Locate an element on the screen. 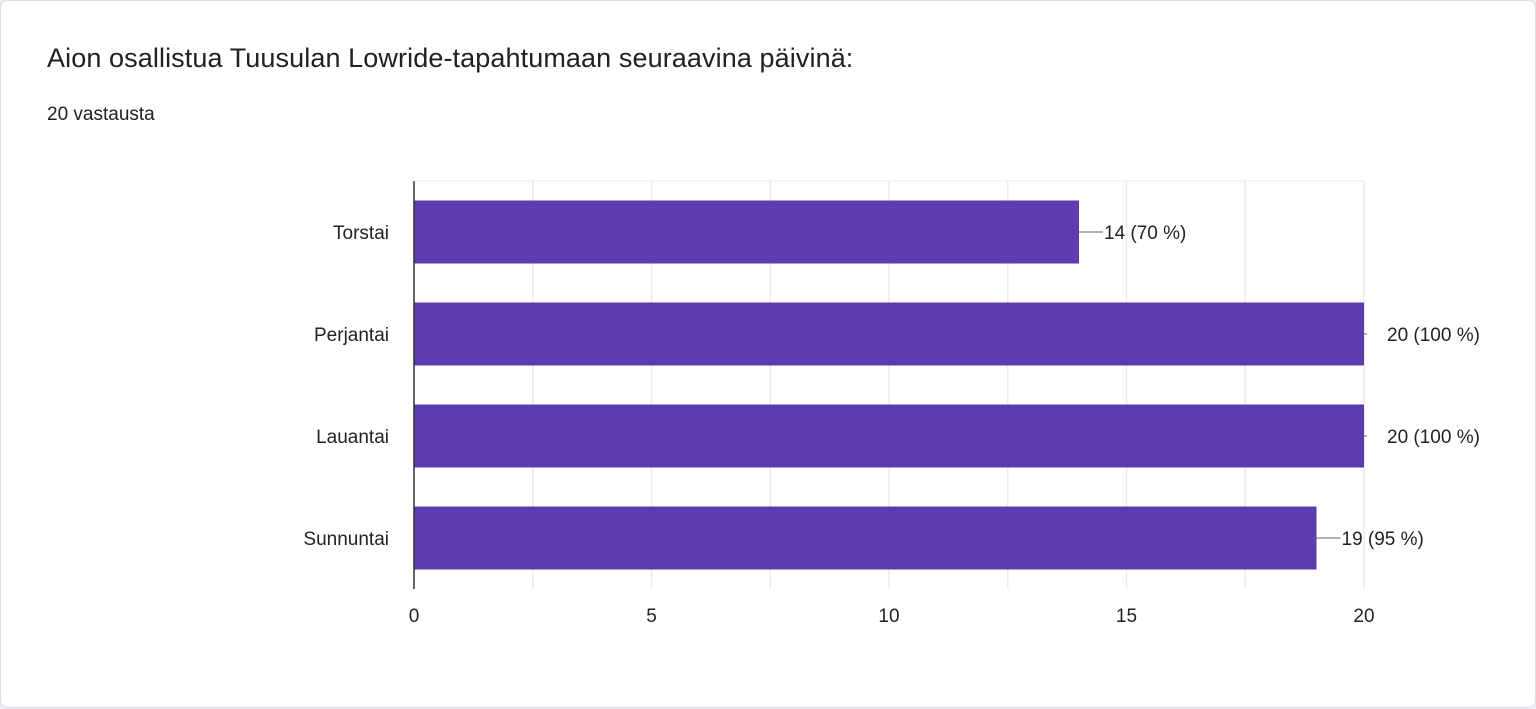  category-label: Perjantai is located at coordinates (351, 335).